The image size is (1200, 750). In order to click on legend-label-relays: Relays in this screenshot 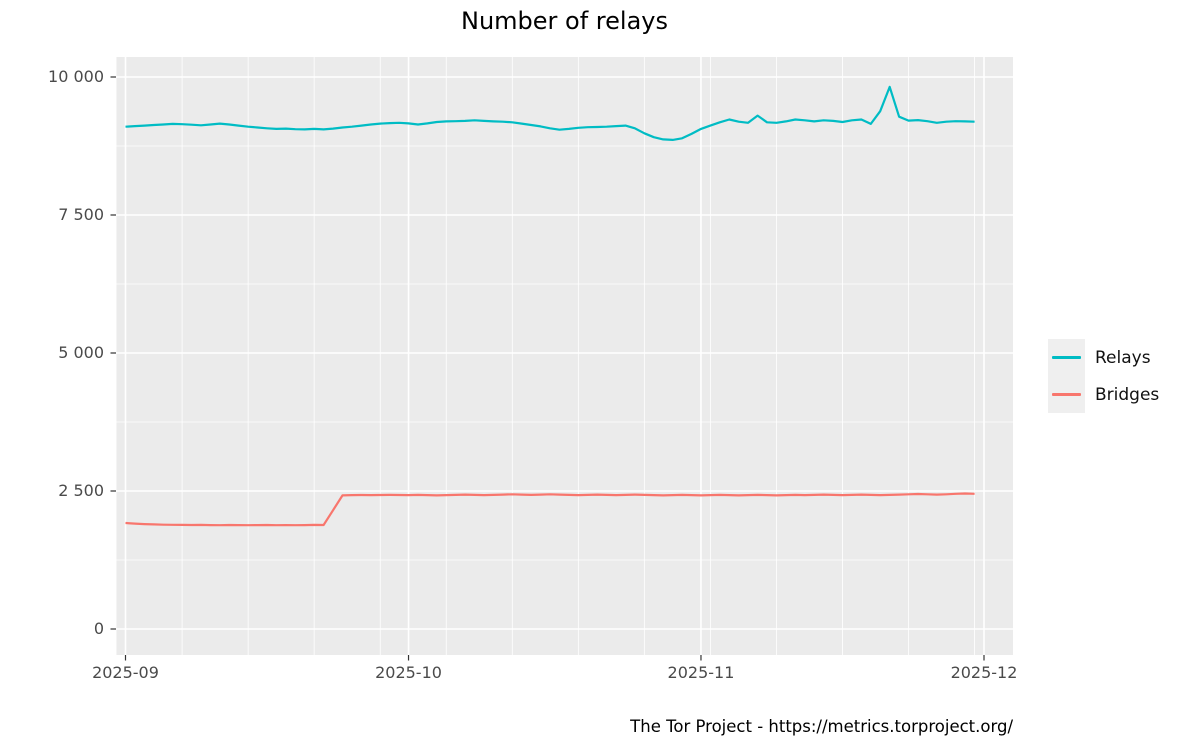, I will do `click(1123, 357)`.